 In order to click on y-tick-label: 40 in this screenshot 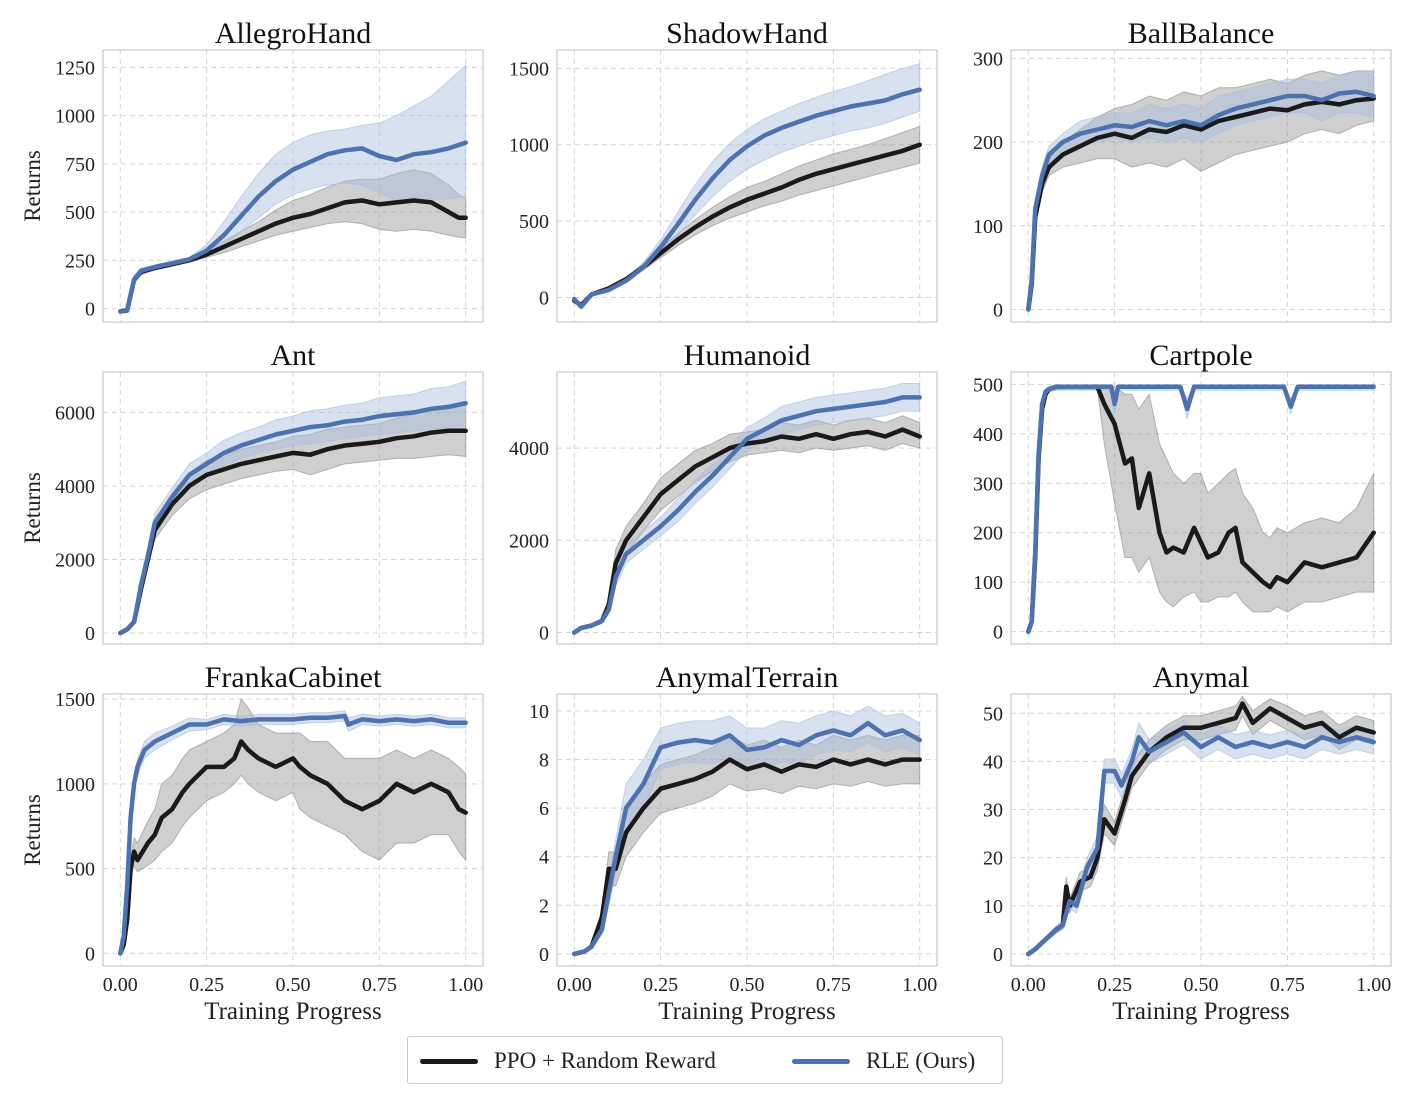, I will do `click(993, 762)`.